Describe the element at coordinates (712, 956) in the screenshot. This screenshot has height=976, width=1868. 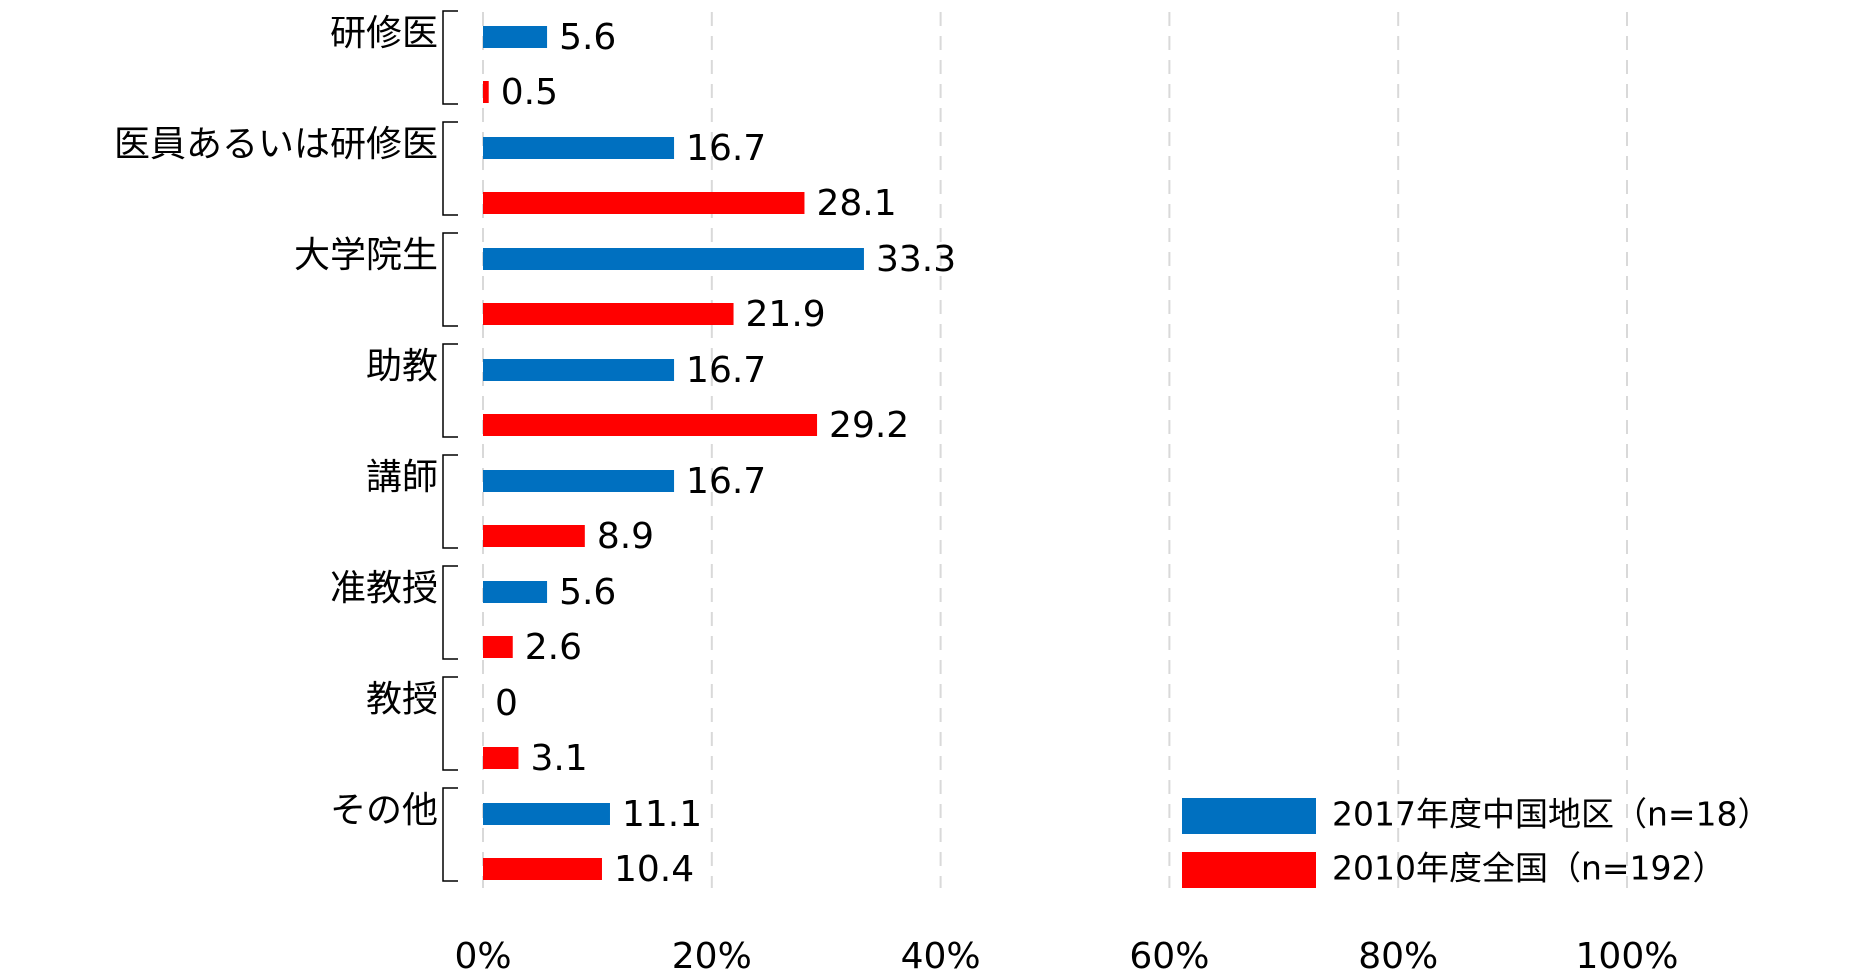
I see `x-tick-label: 20%` at that location.